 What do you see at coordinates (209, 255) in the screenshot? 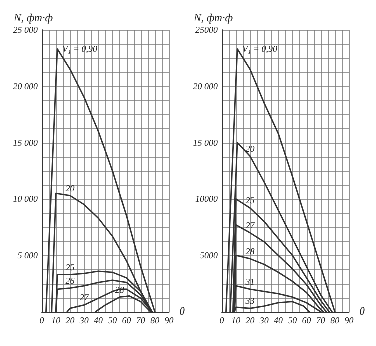
I see `y-tick-label: 5000` at bounding box center [209, 255].